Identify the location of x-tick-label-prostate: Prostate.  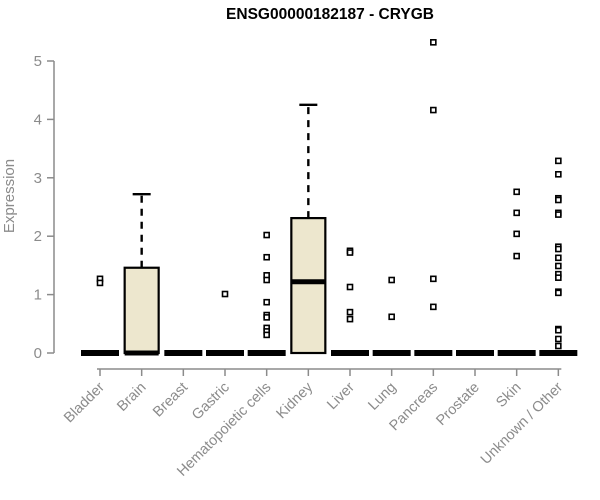
(457, 404).